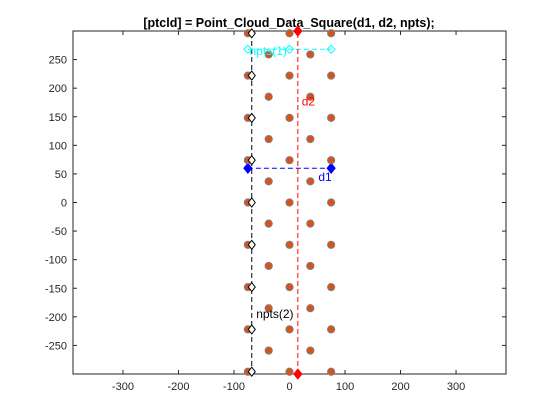 The image size is (560, 420). What do you see at coordinates (58, 61) in the screenshot?
I see `y-tick-label: 250` at bounding box center [58, 61].